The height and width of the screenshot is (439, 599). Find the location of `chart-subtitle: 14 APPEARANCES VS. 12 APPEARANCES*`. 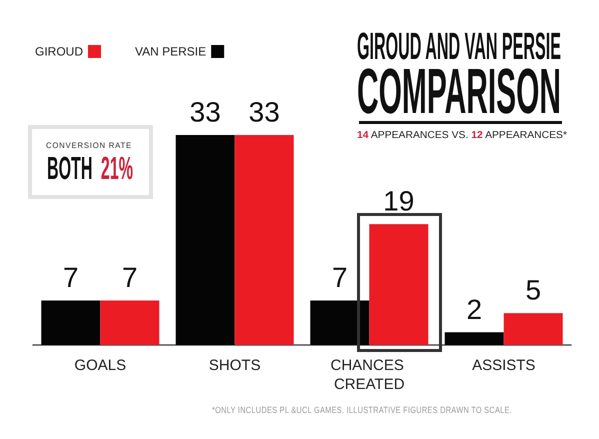

chart-subtitle: 14 APPEARANCES VS. 12 APPEARANCES* is located at coordinates (462, 135).